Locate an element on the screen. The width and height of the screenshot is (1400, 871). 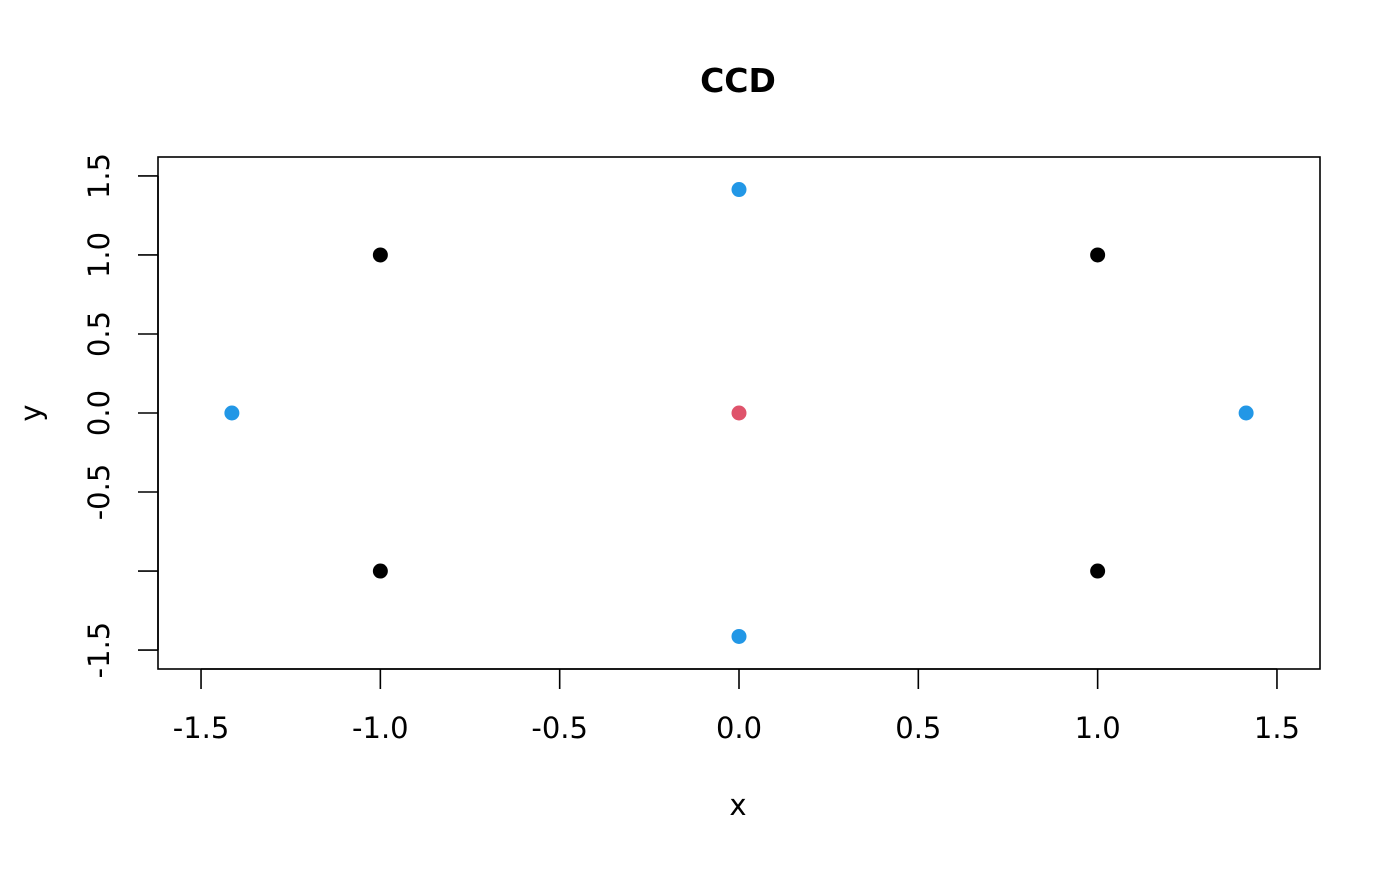
y-tick-label: 0.0 is located at coordinates (99, 413).